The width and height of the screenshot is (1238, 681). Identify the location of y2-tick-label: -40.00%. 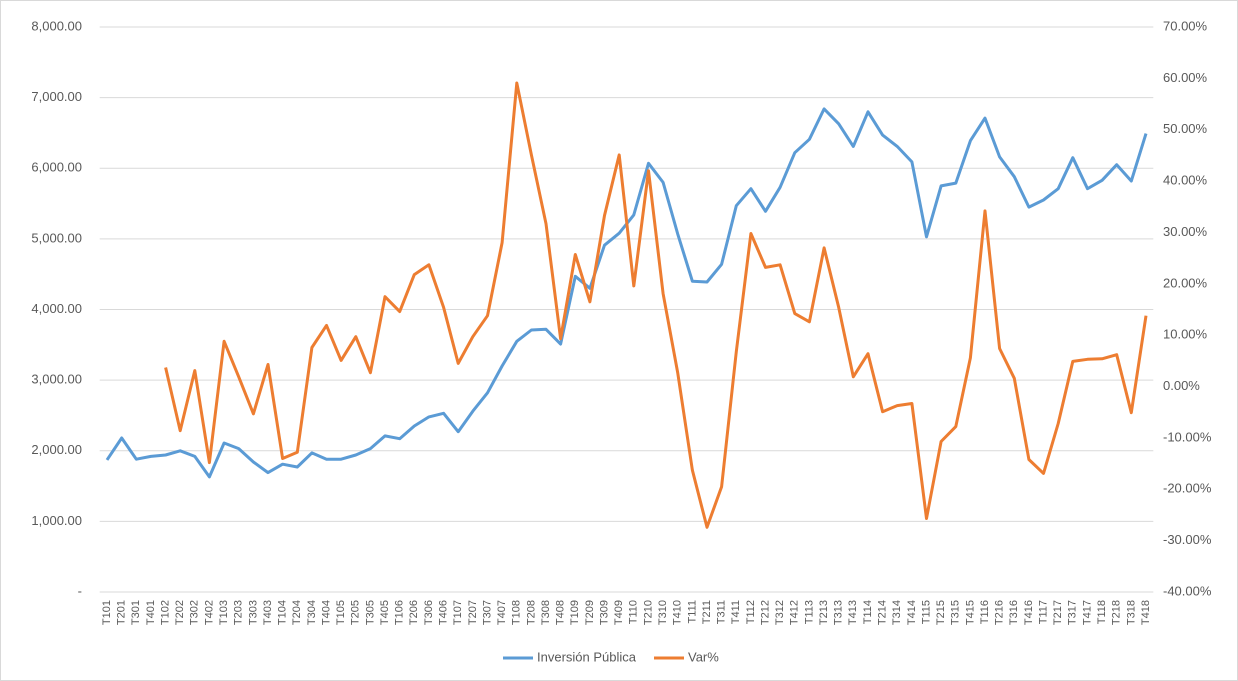
(1187, 590).